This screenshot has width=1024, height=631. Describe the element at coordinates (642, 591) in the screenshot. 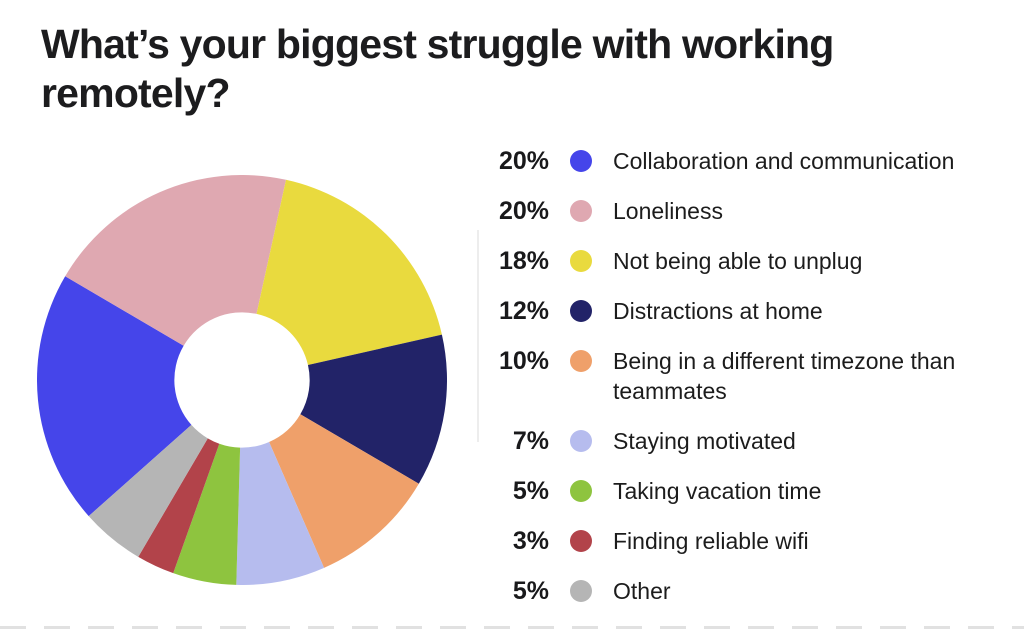

I see `legend-label: Other` at that location.